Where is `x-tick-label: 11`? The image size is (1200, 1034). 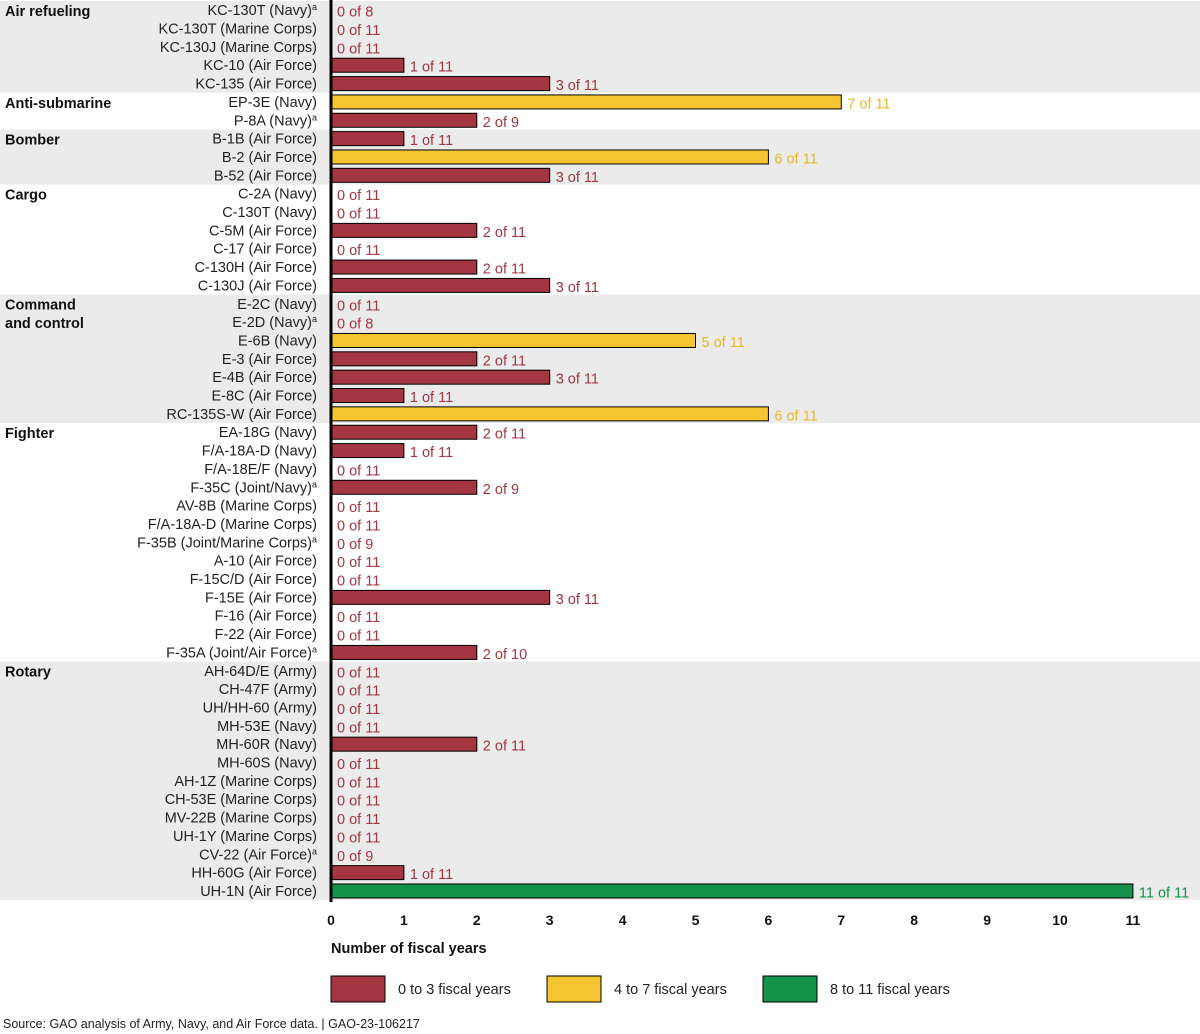
x-tick-label: 11 is located at coordinates (1132, 920).